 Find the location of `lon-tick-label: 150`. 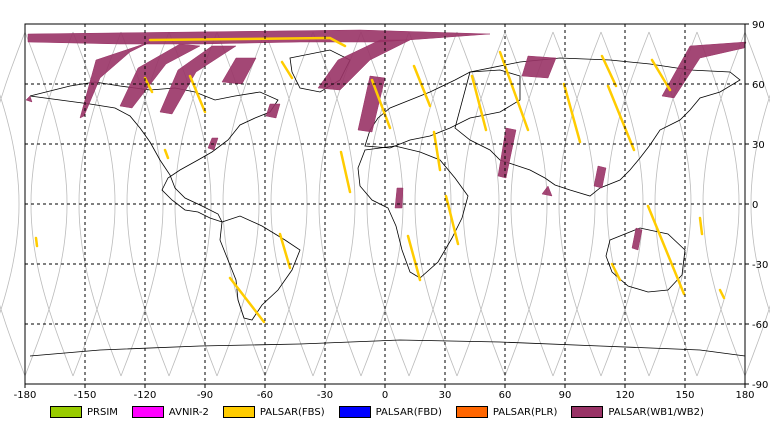

lon-tick-label: 150 is located at coordinates (684, 395).